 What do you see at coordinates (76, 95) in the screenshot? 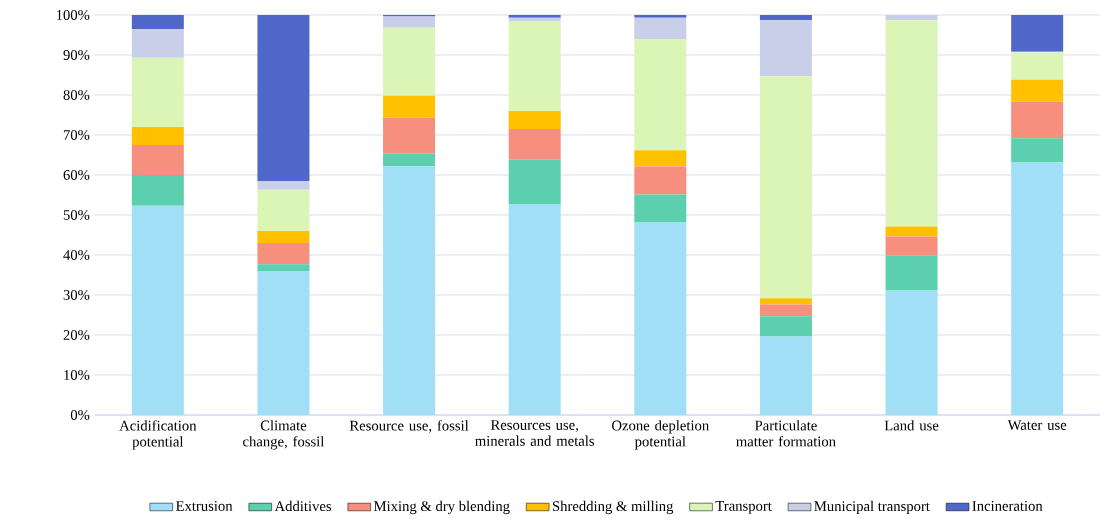
I see `y-tick-label: 80%` at bounding box center [76, 95].